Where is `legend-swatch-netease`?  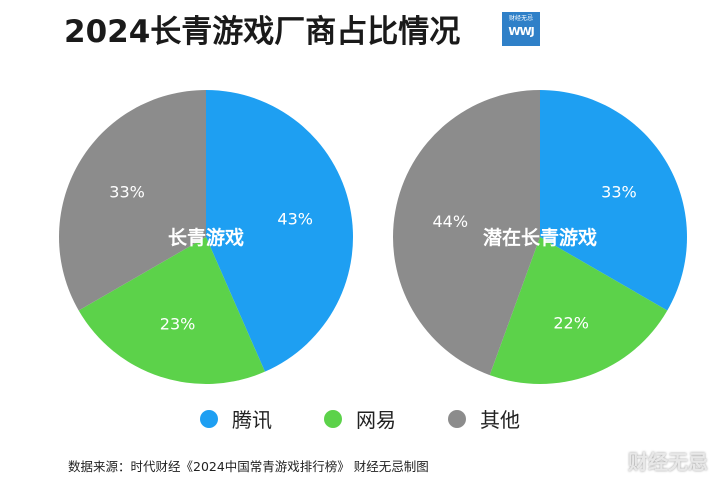
legend-swatch-netease is located at coordinates (333, 418).